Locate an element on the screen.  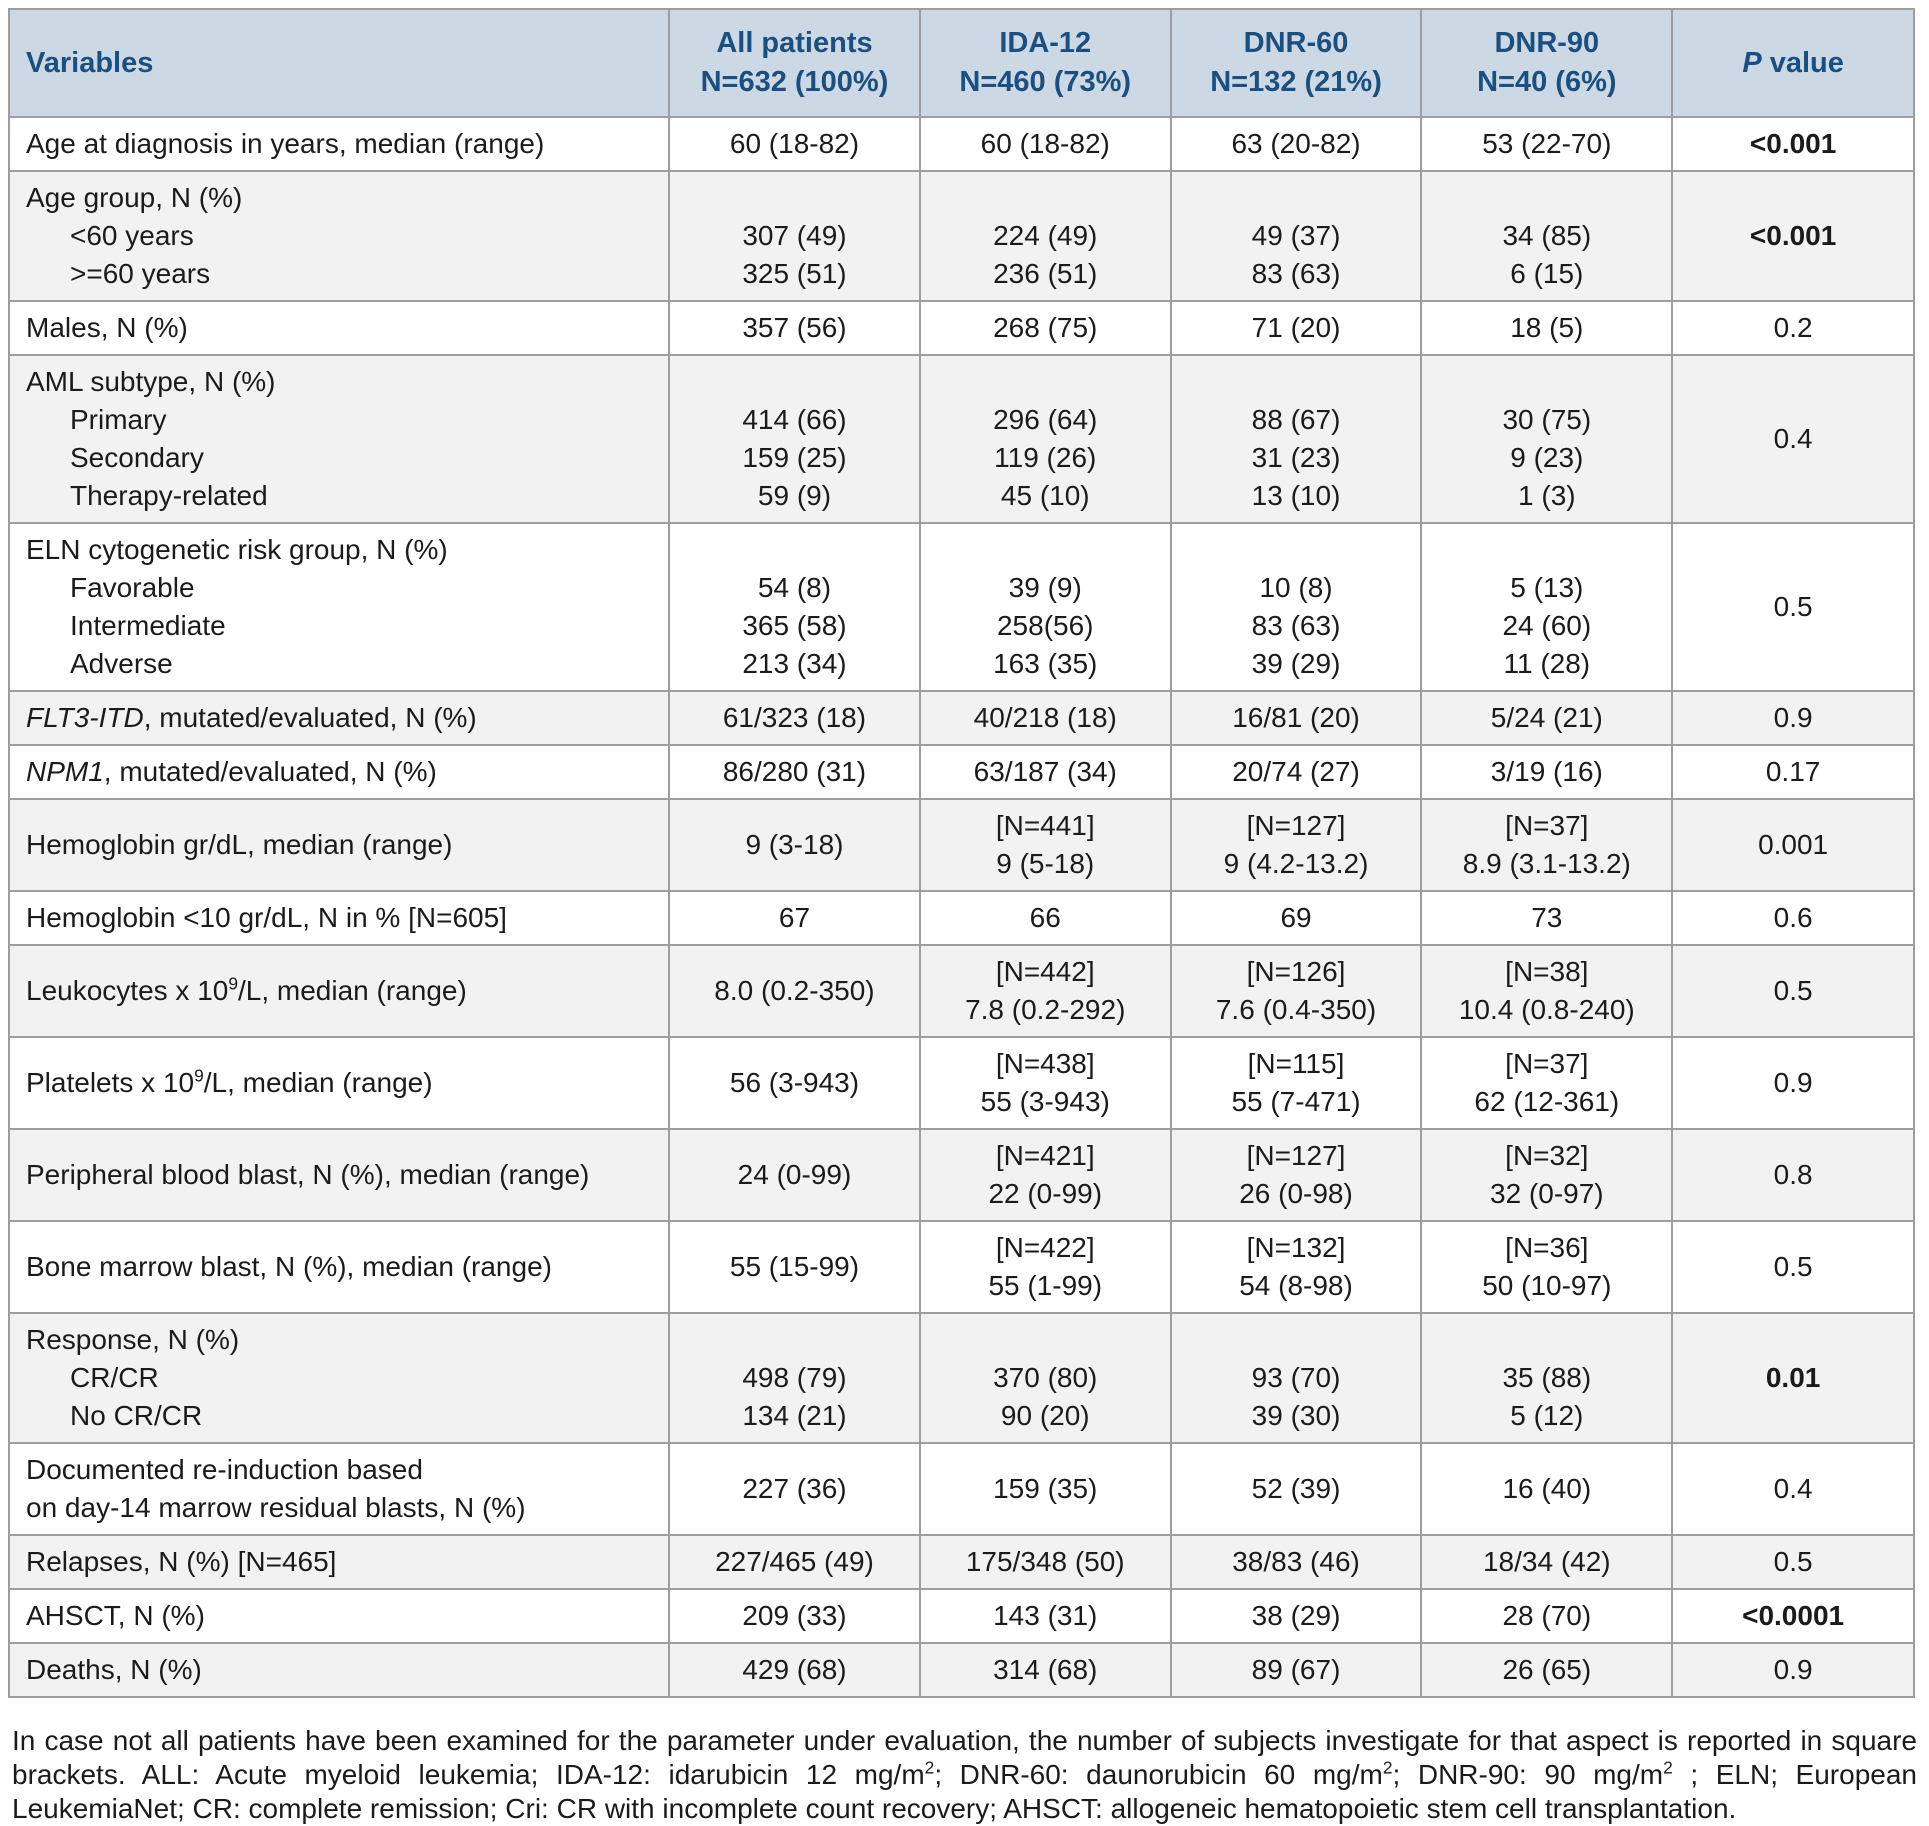
value-cell: 498 (79) 134 (21) is located at coordinates (794, 1378).